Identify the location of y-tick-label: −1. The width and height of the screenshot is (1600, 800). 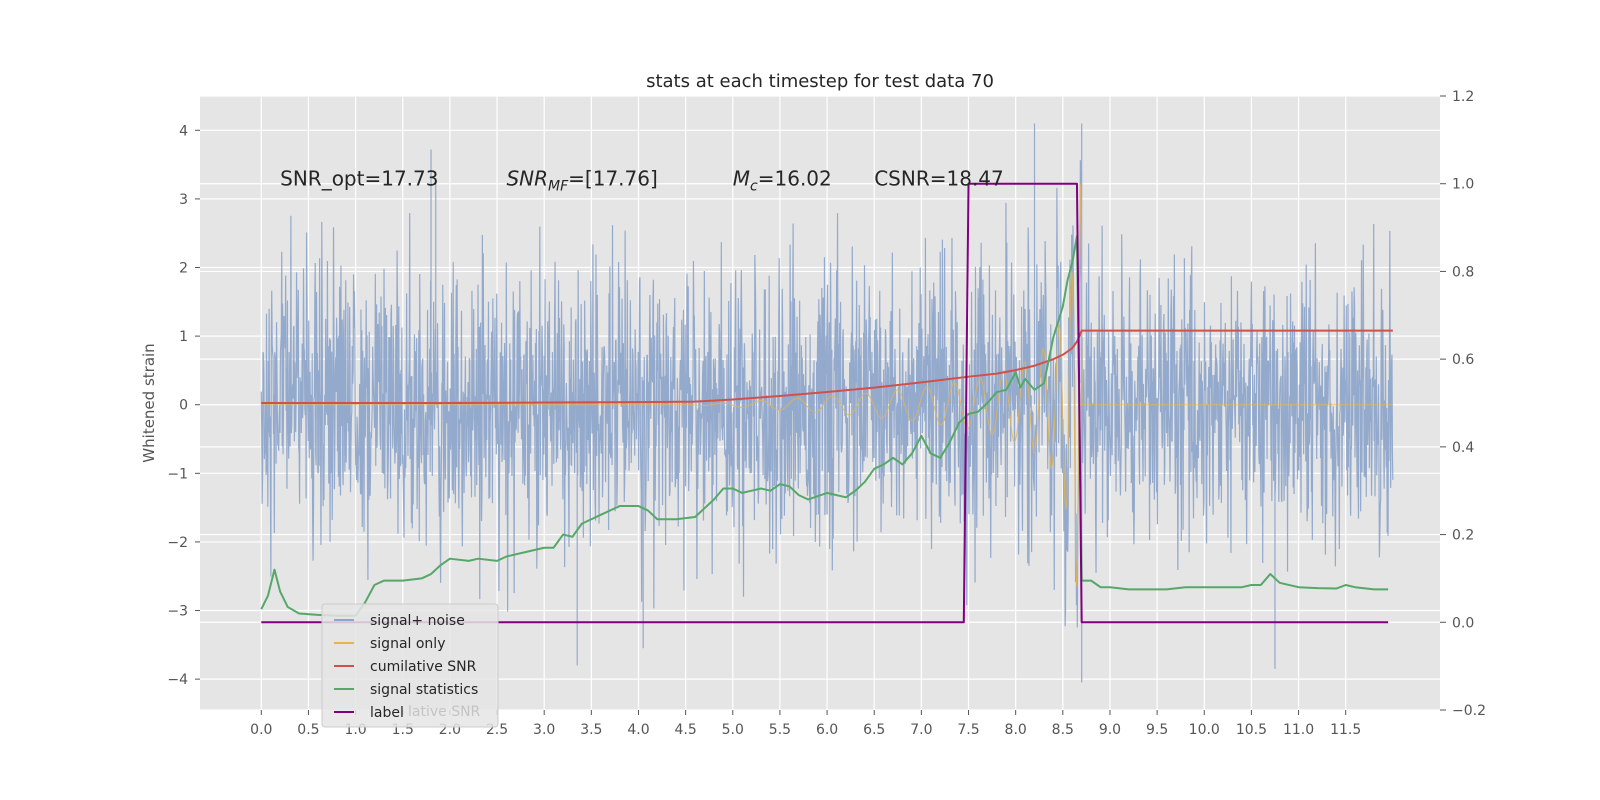
(177, 474).